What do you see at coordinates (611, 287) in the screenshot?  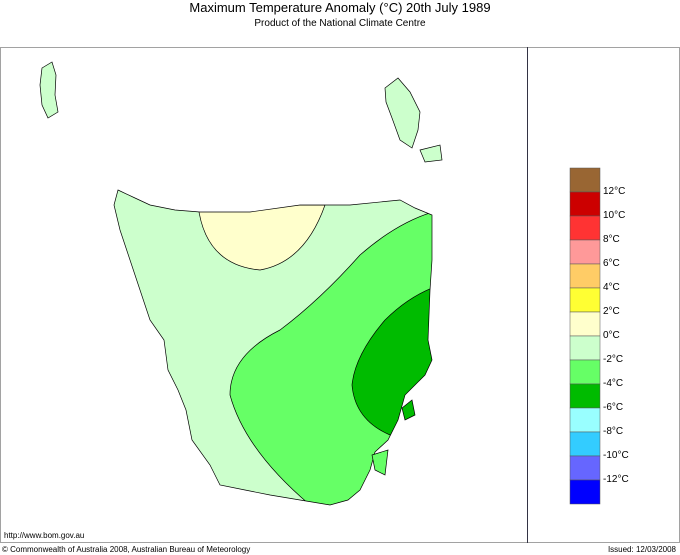 I see `legend-label: 4°C` at bounding box center [611, 287].